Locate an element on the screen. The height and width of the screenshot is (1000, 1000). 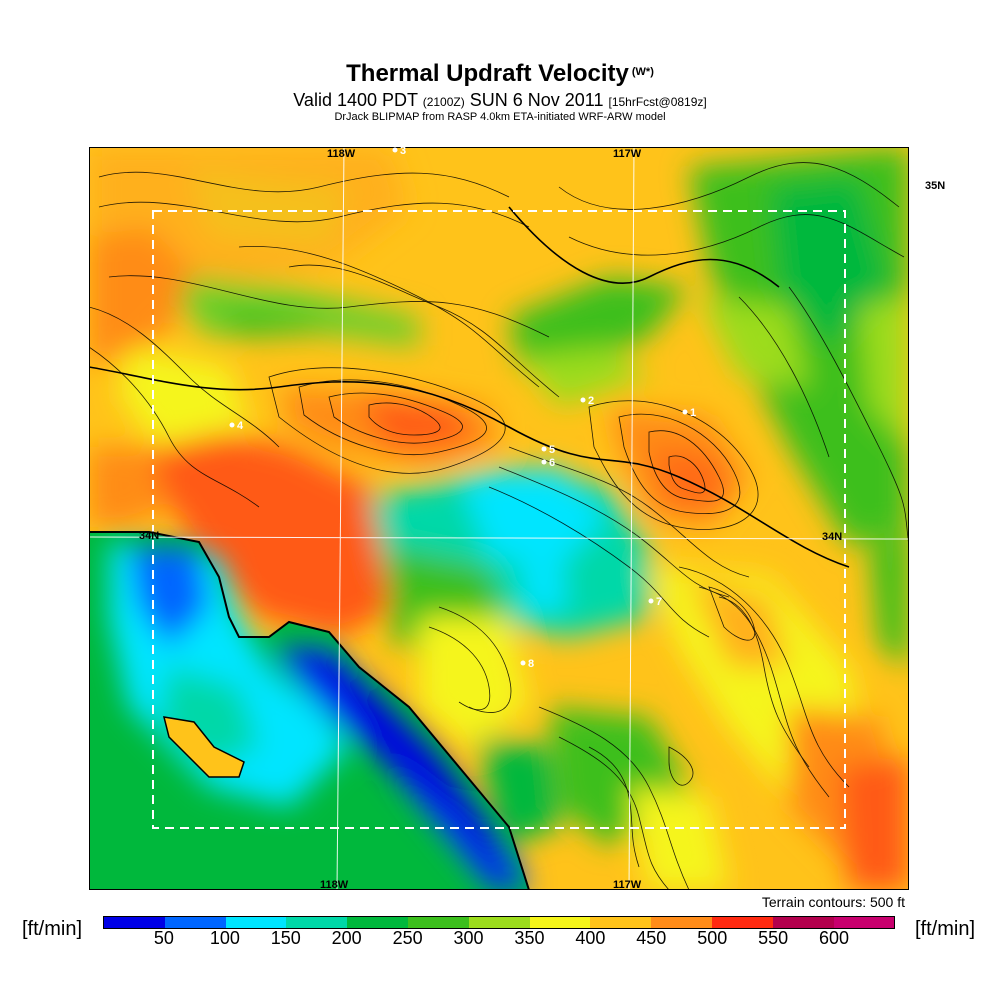
color-scale-tick: 100 is located at coordinates (224, 938).